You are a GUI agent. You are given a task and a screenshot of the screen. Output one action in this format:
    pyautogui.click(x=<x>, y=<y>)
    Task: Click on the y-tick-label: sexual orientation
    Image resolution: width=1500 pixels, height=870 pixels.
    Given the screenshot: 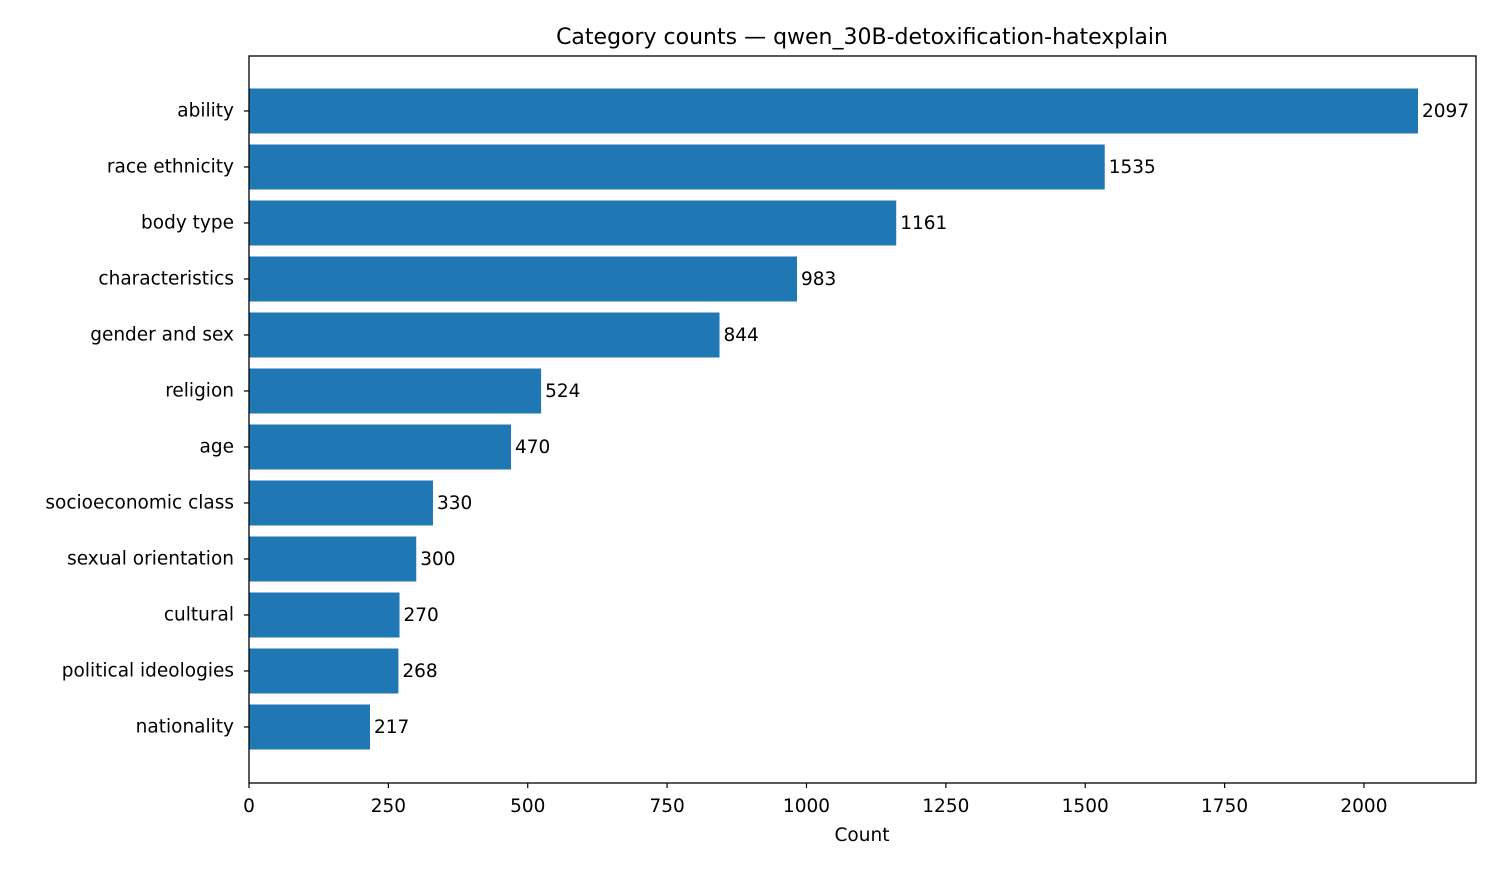 What is the action you would take?
    pyautogui.click(x=150, y=559)
    